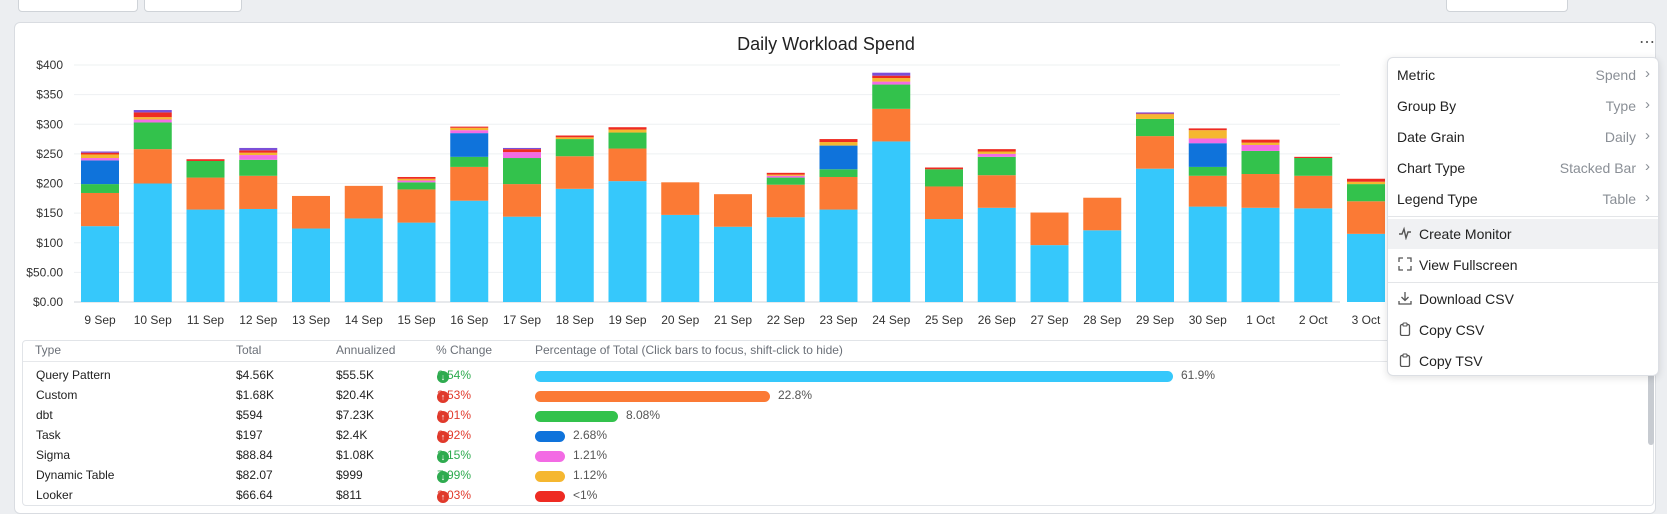 The image size is (1667, 514). Describe the element at coordinates (193, 6) in the screenshot. I see `filter-button` at that location.